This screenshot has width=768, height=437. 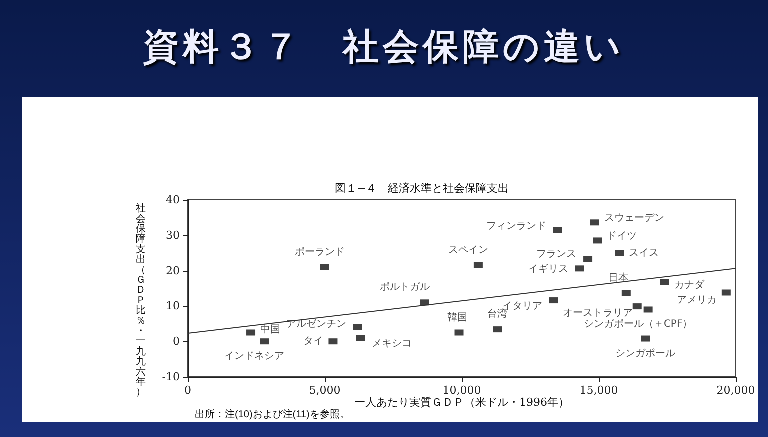 I want to click on series-label: オーストラリア, so click(x=597, y=314).